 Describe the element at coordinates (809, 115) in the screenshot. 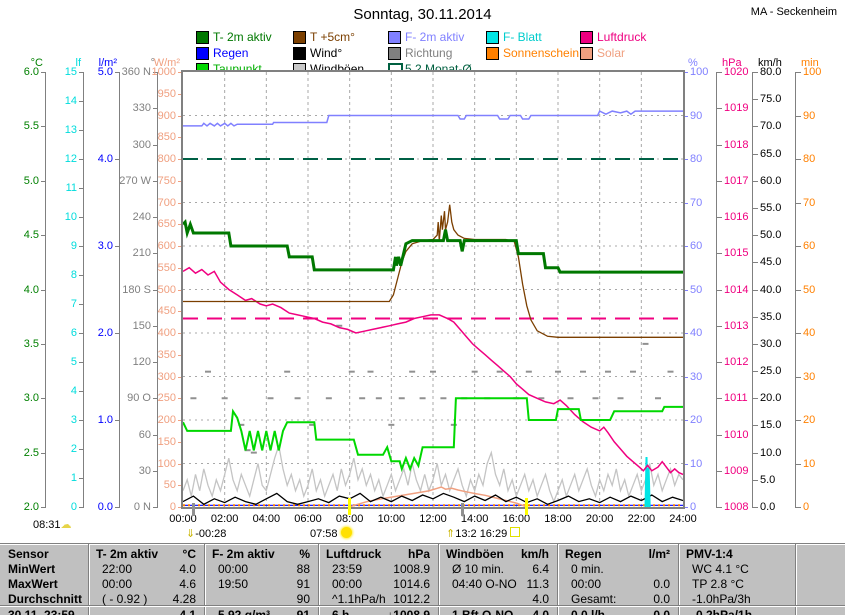

I see `axis-tick-label-min: 90` at that location.